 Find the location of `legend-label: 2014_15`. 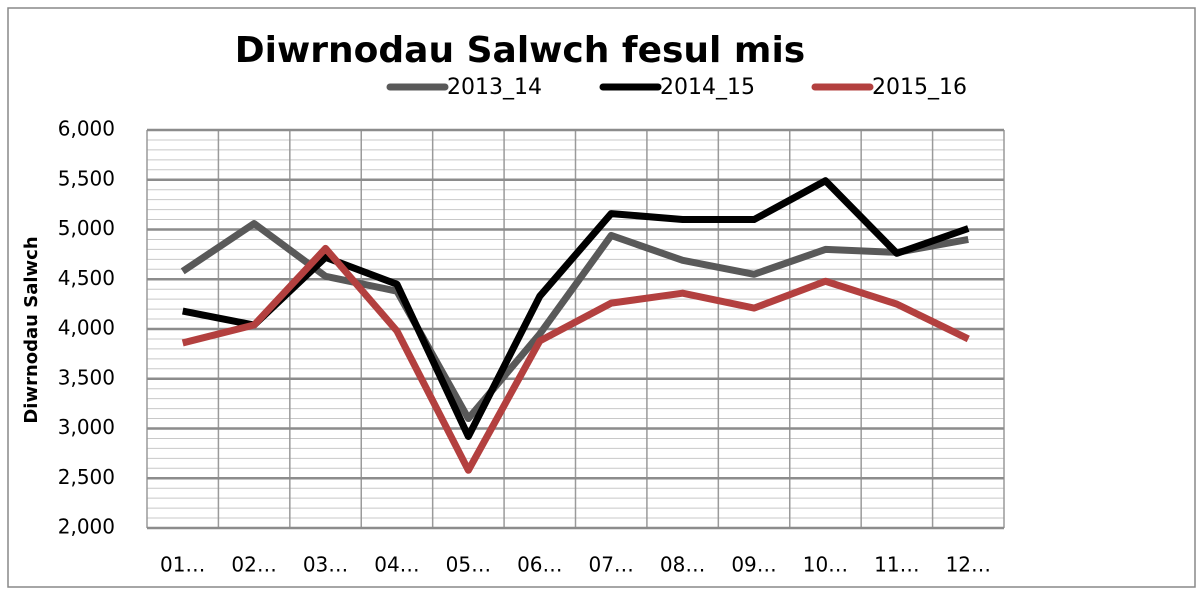

legend-label: 2014_15 is located at coordinates (707, 87).